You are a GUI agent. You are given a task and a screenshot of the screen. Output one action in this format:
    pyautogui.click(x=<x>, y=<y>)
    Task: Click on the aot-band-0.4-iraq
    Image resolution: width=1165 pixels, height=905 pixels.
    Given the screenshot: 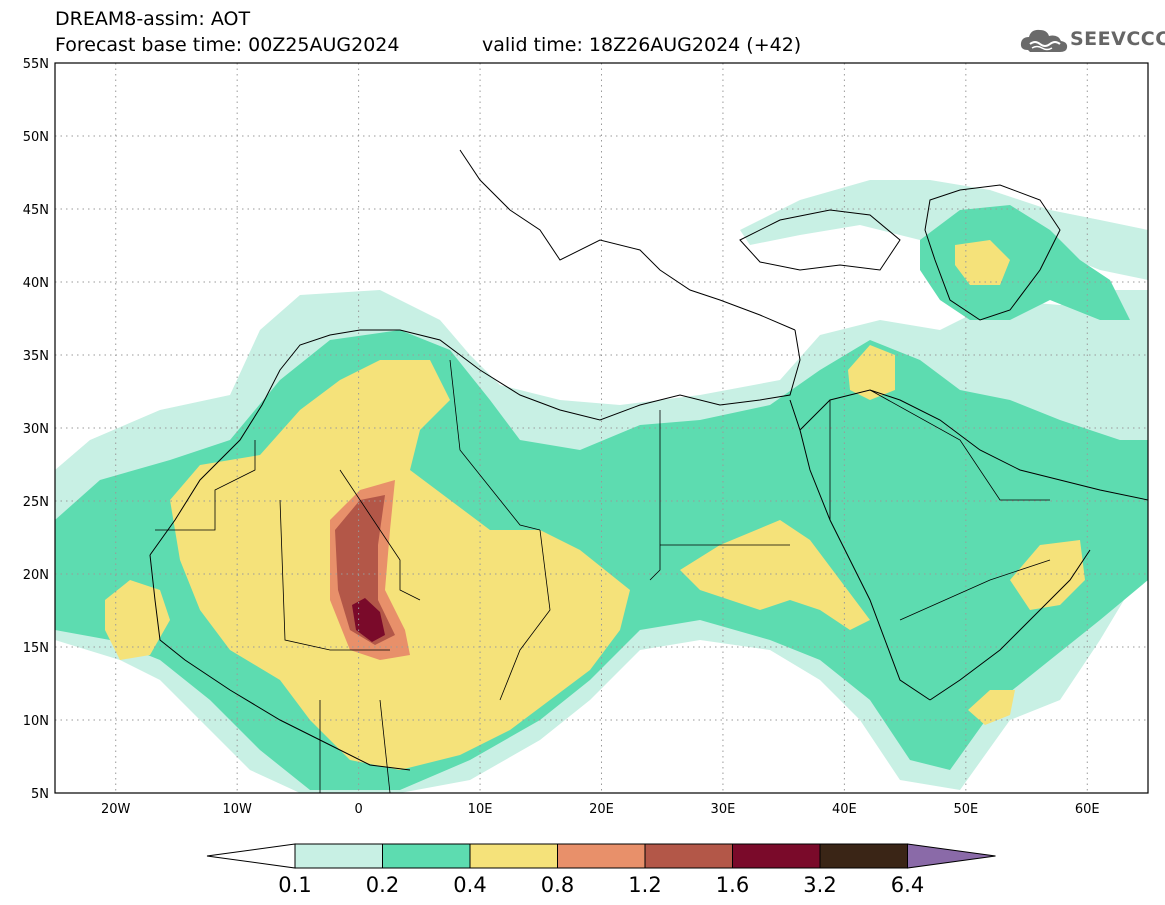 What is the action you would take?
    pyautogui.click(x=871, y=372)
    